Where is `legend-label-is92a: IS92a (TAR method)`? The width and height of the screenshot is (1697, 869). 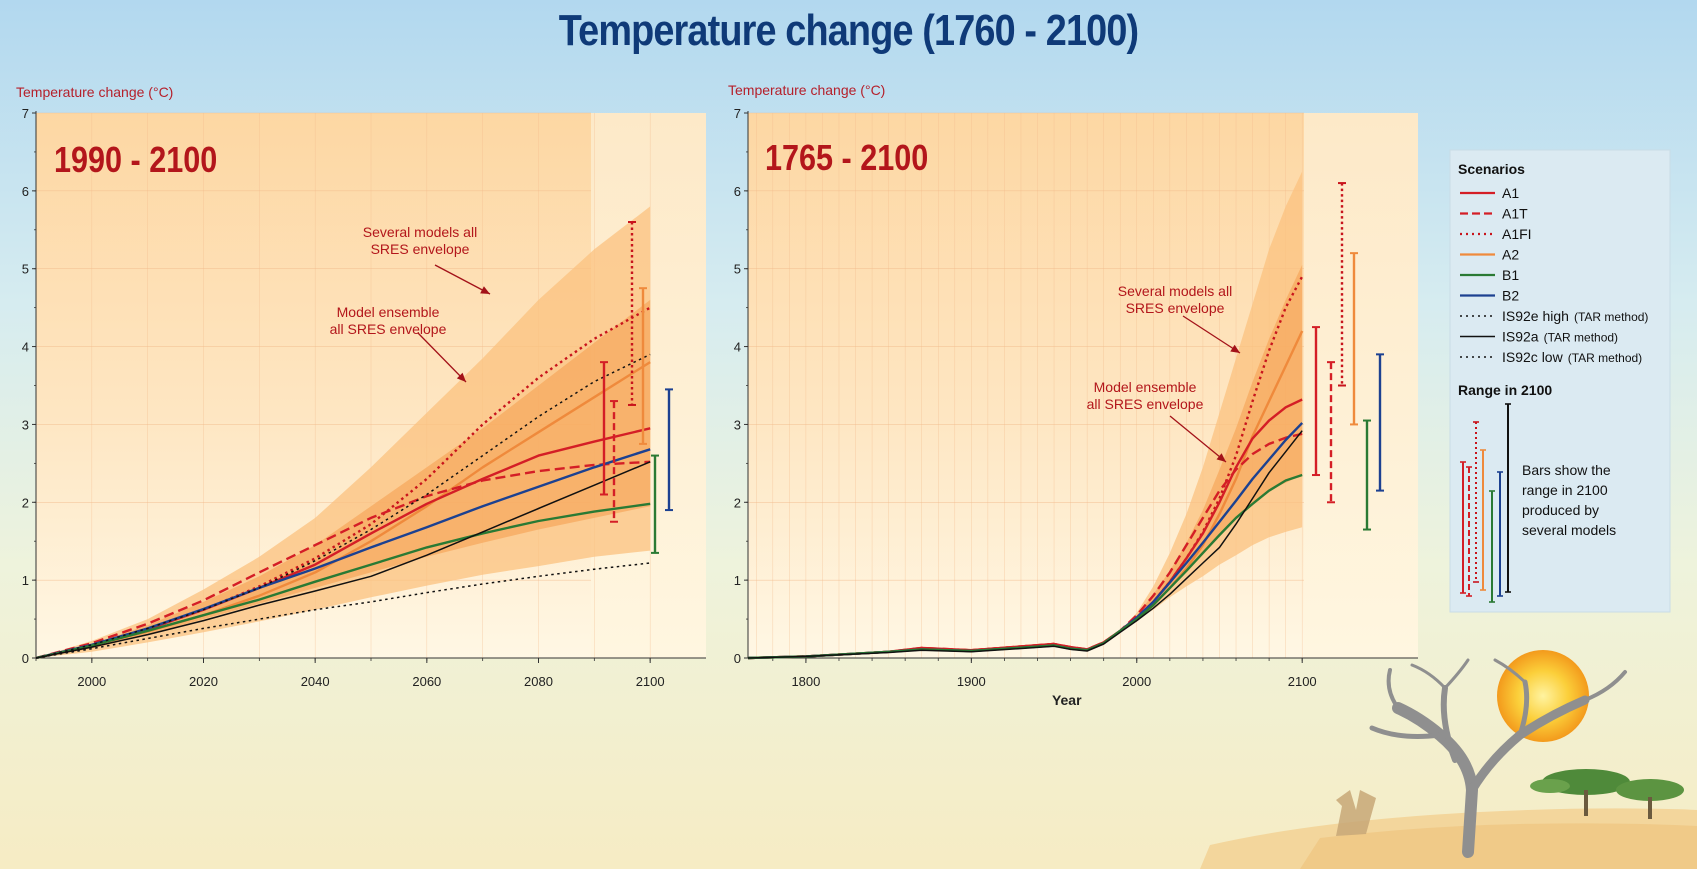 legend-label-is92a: IS92a (TAR method) is located at coordinates (1560, 337).